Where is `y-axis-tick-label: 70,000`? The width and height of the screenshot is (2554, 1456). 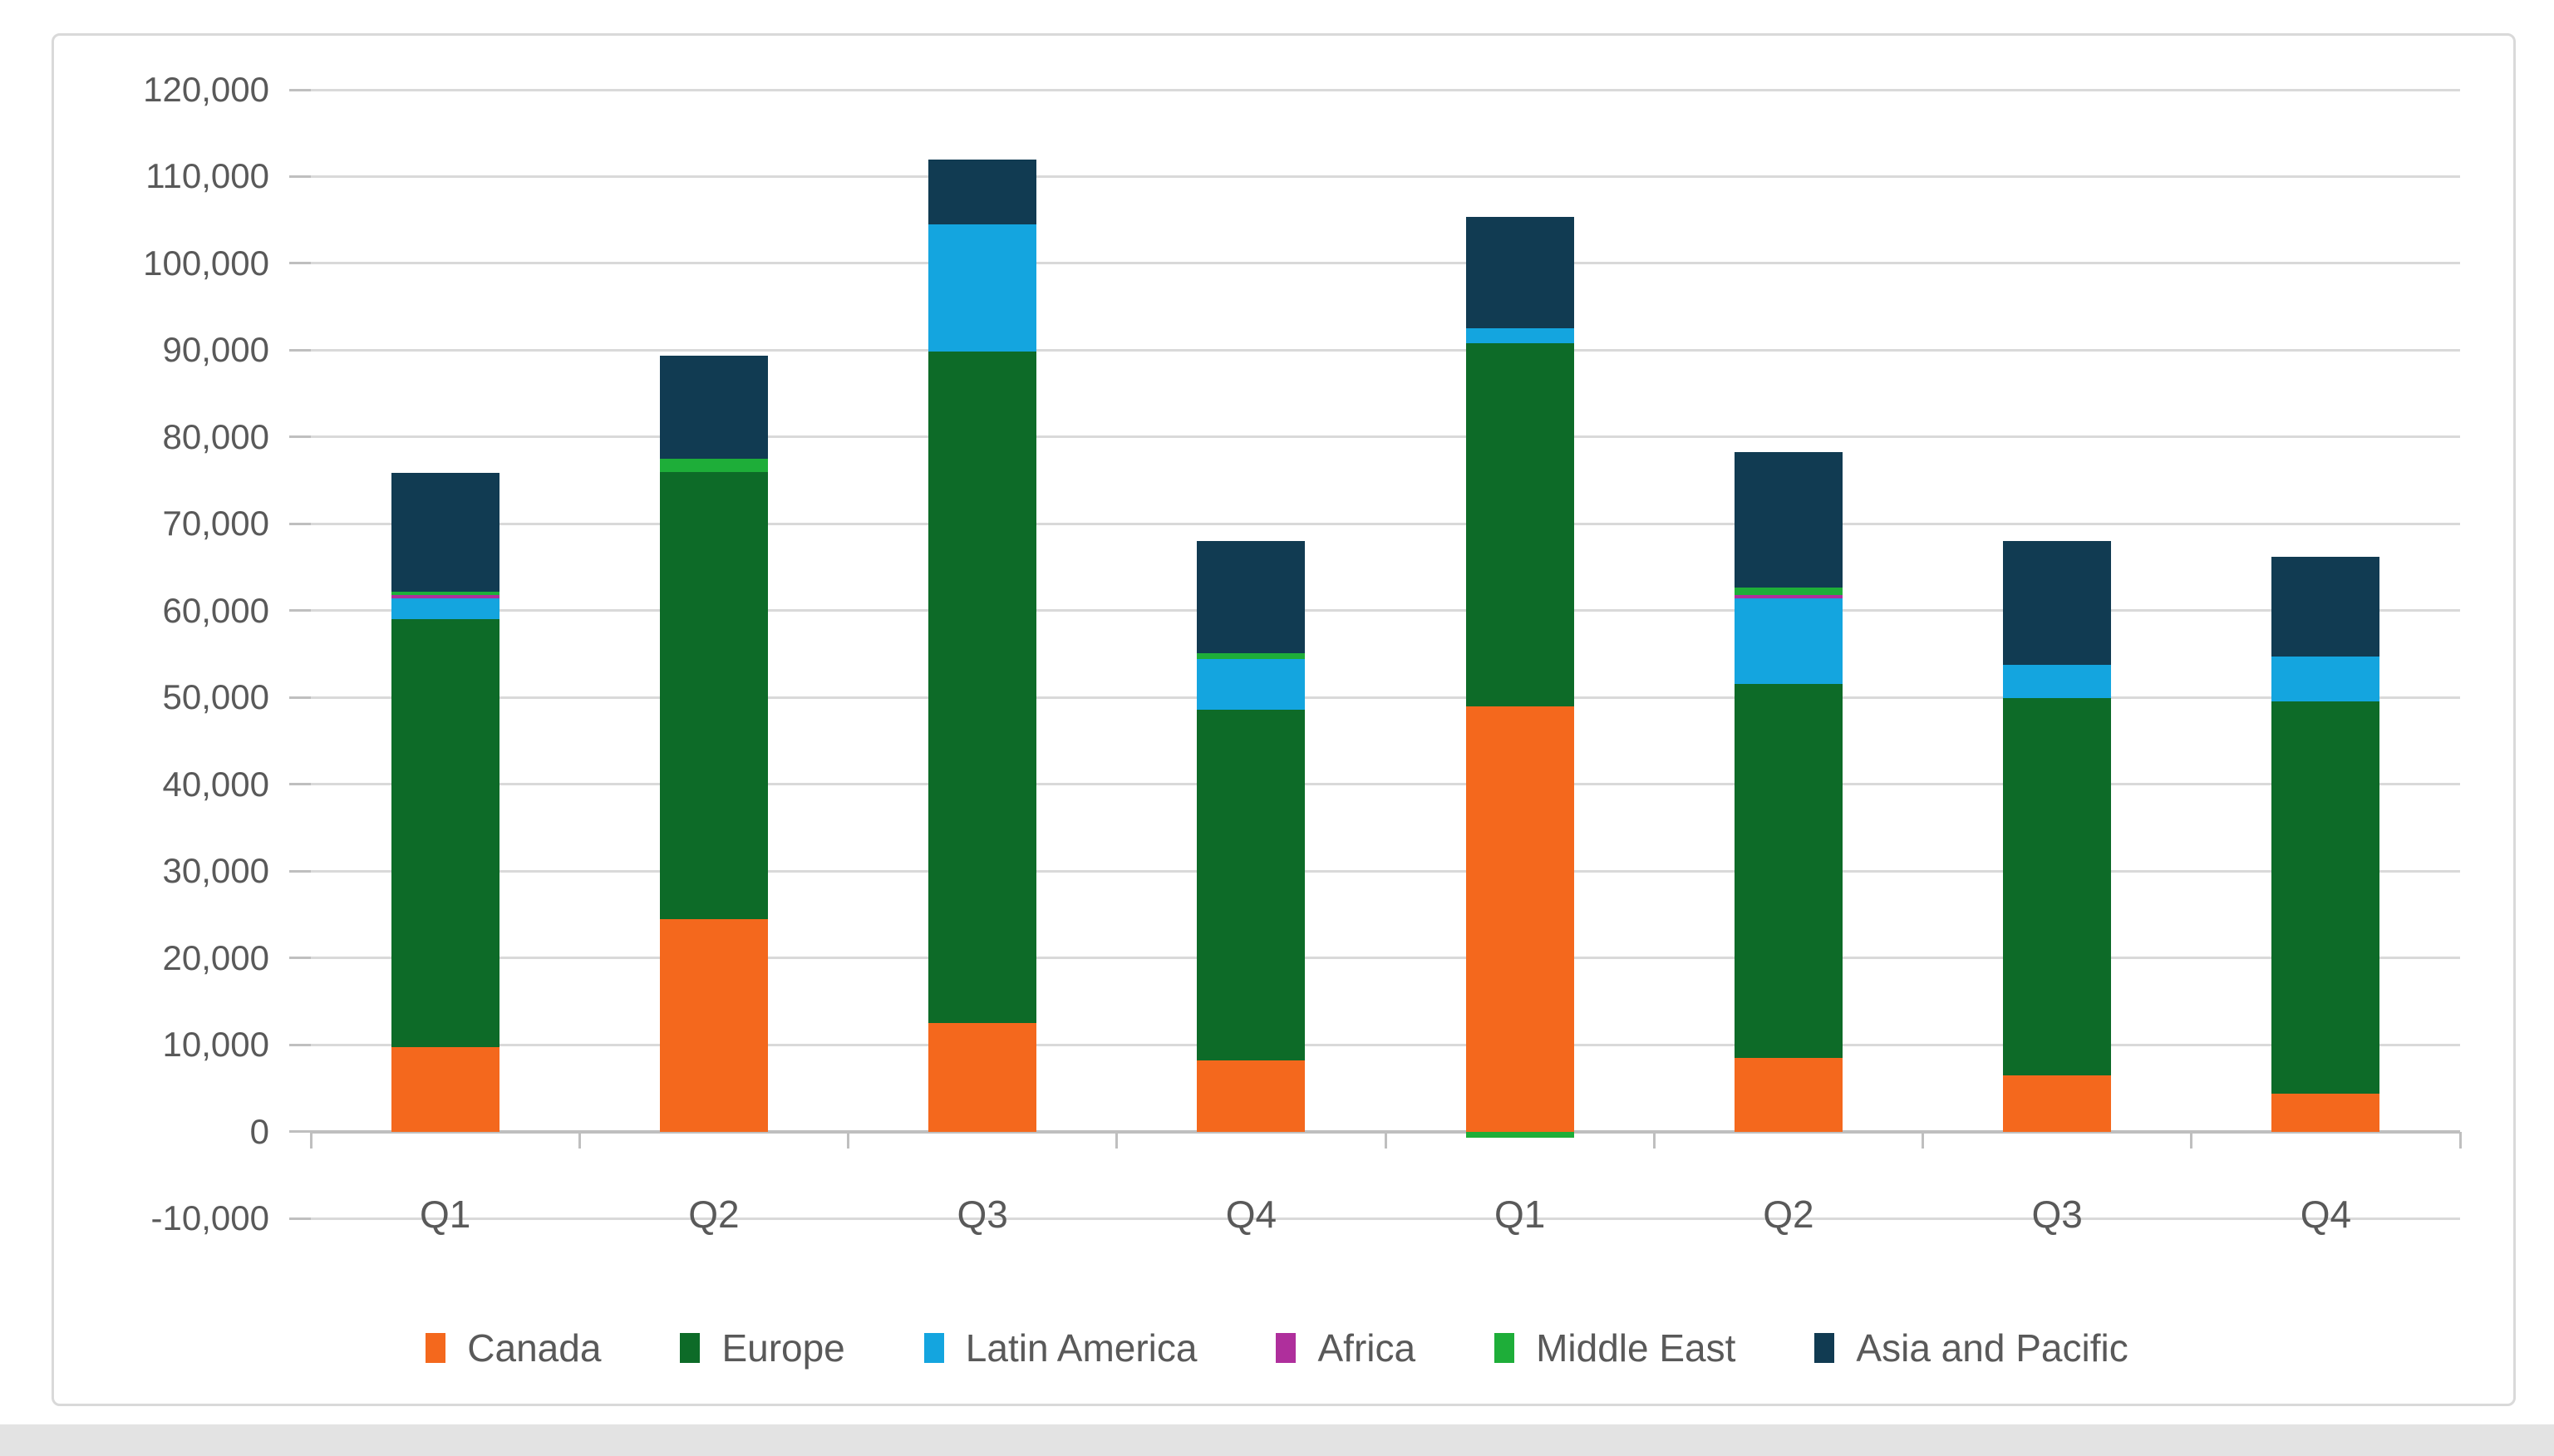
y-axis-tick-label: 70,000 is located at coordinates (215, 524).